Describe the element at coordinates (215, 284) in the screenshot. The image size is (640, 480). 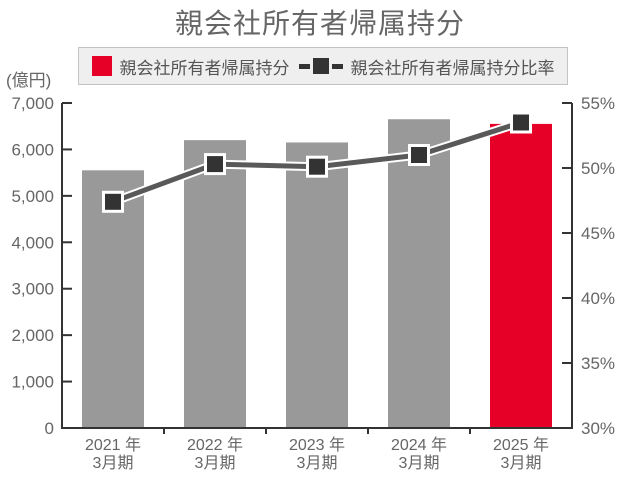
I see `bar-2022 年` at that location.